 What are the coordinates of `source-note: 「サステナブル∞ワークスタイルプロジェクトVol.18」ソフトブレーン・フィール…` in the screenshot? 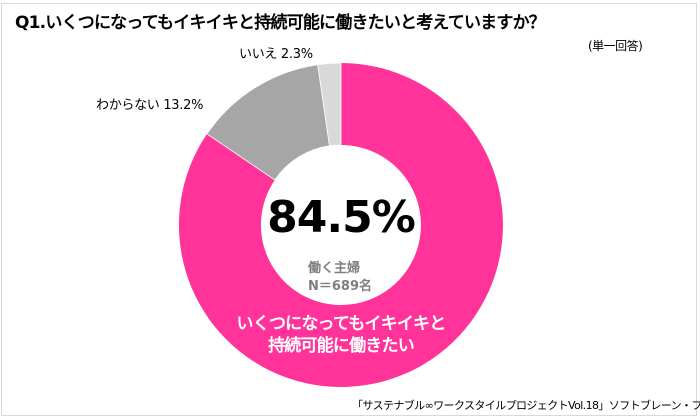 It's located at (526, 405).